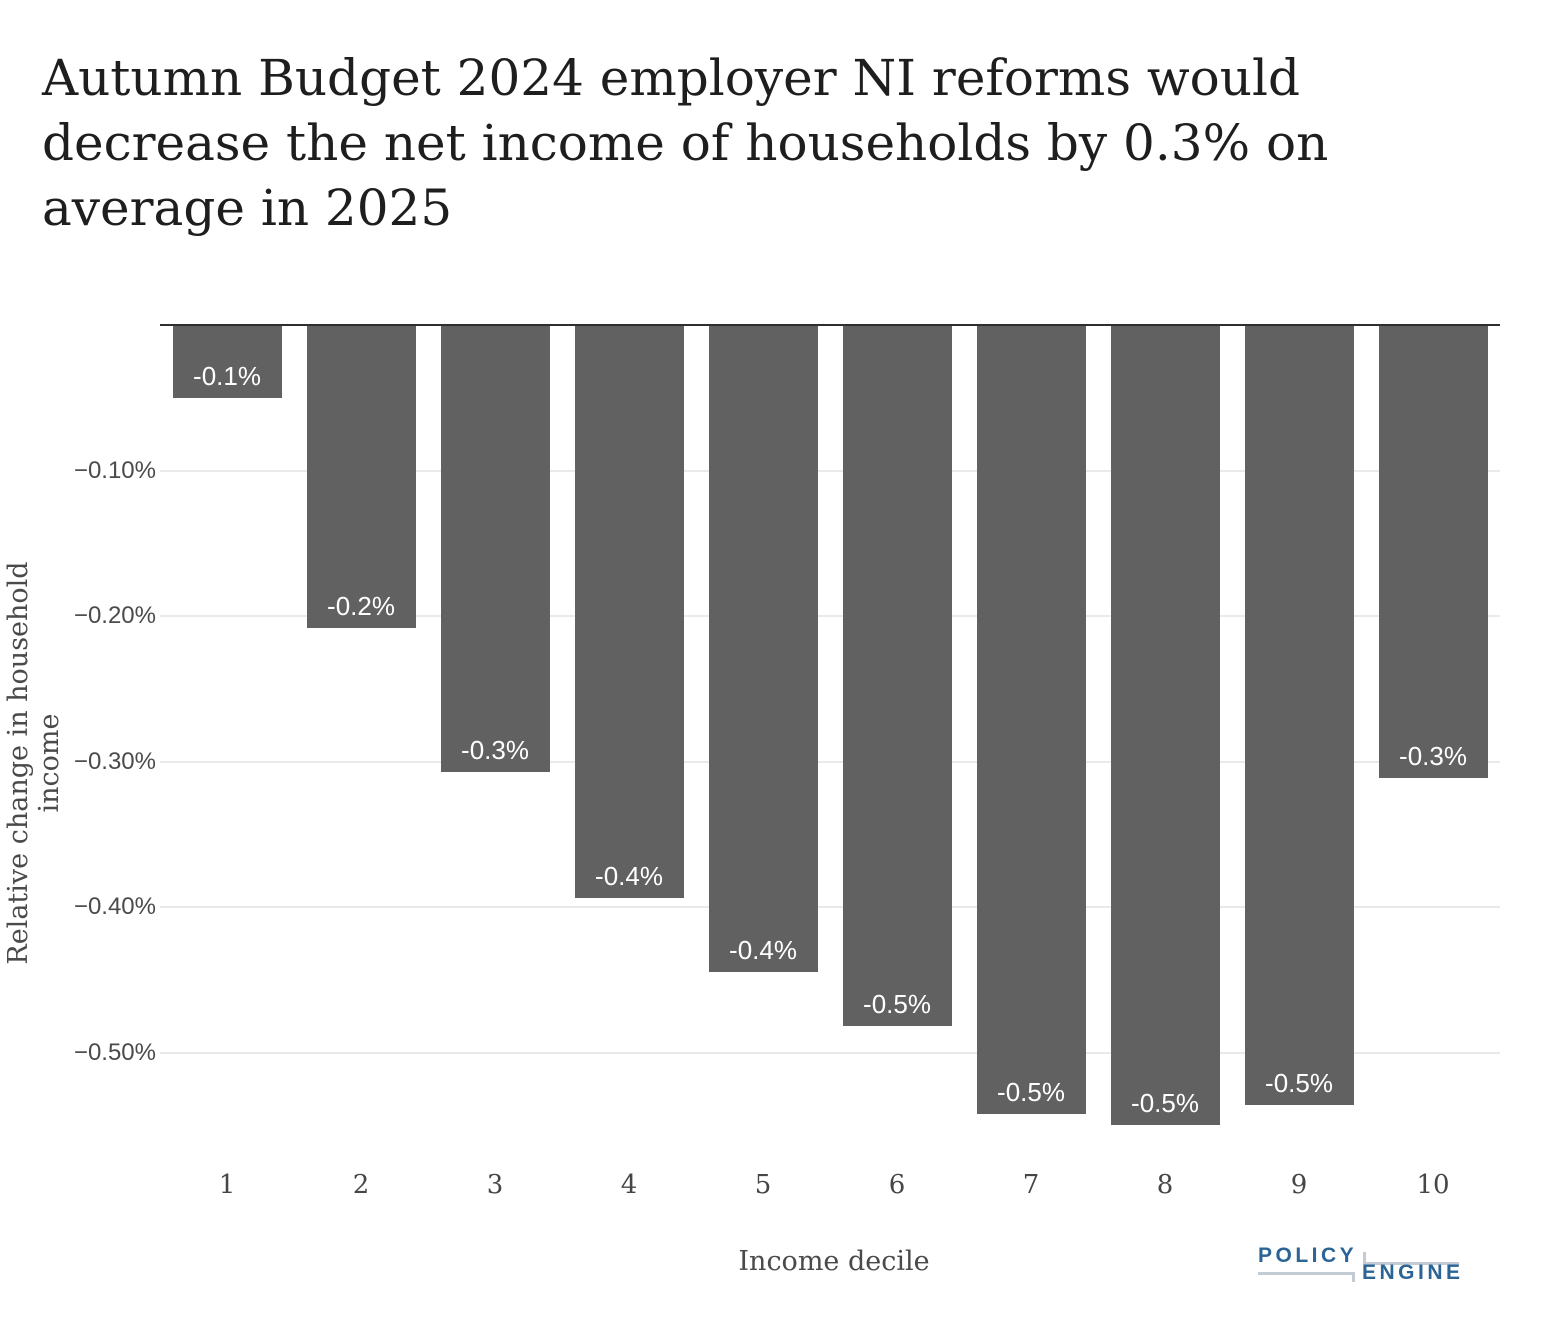 The height and width of the screenshot is (1332, 1554). What do you see at coordinates (830, 325) in the screenshot?
I see `zero-line` at bounding box center [830, 325].